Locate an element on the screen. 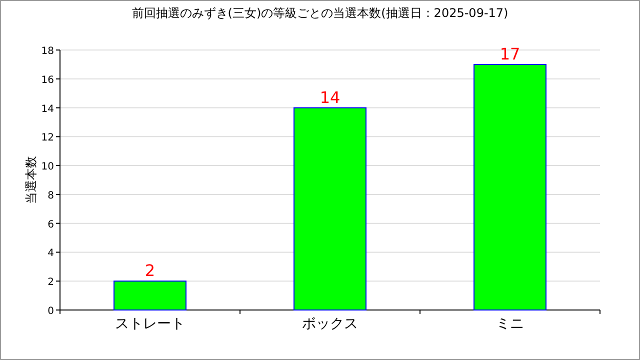 This screenshot has width=640, height=360. y-tick-label: 10 is located at coordinates (47, 167).